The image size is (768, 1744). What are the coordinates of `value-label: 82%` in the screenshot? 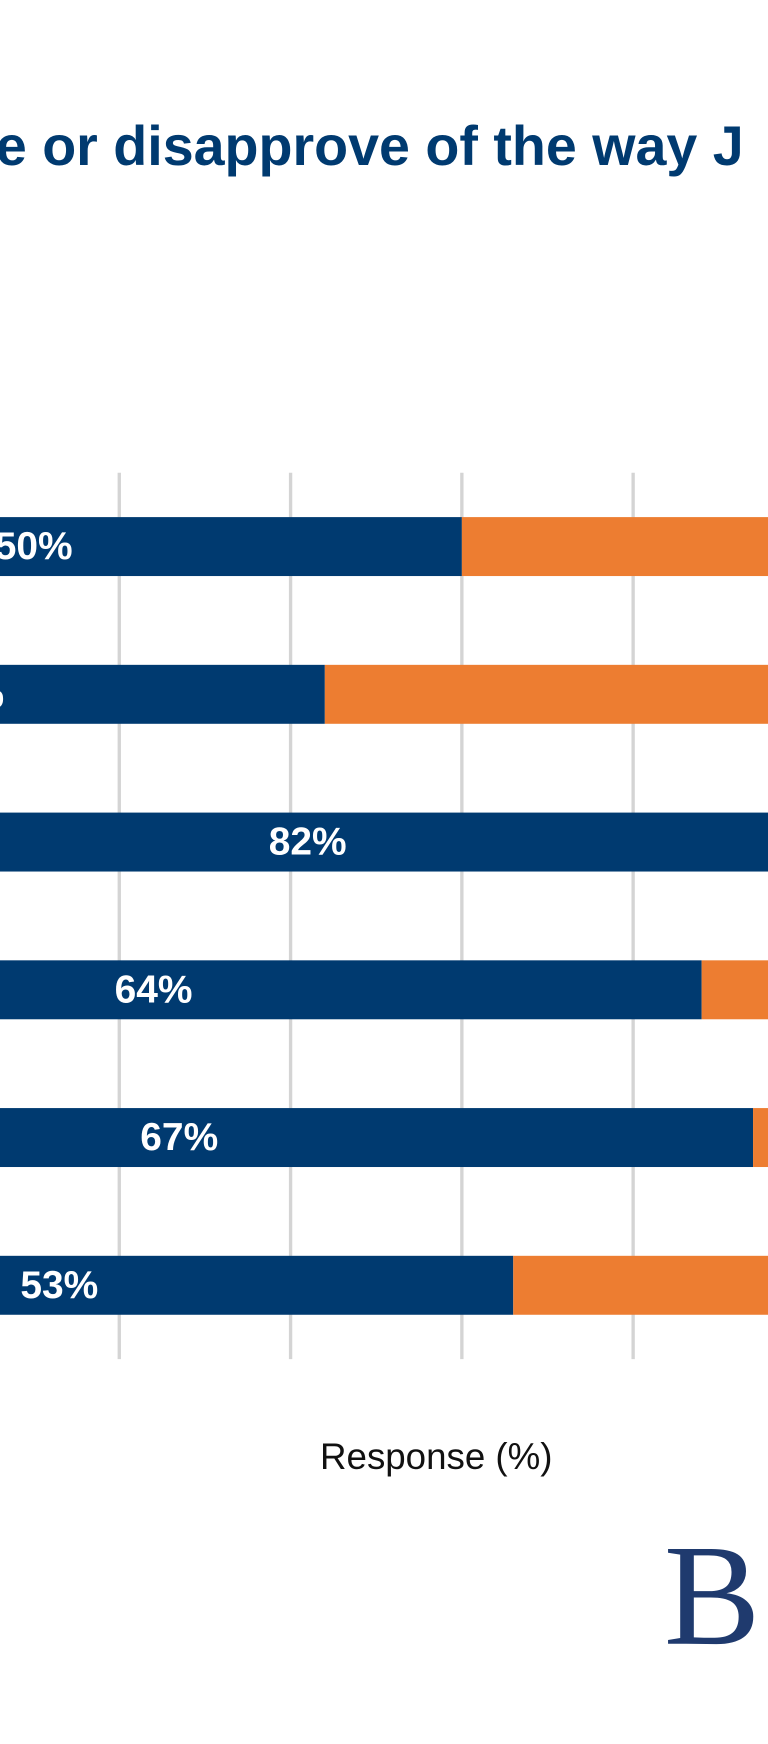 It's located at (308, 842).